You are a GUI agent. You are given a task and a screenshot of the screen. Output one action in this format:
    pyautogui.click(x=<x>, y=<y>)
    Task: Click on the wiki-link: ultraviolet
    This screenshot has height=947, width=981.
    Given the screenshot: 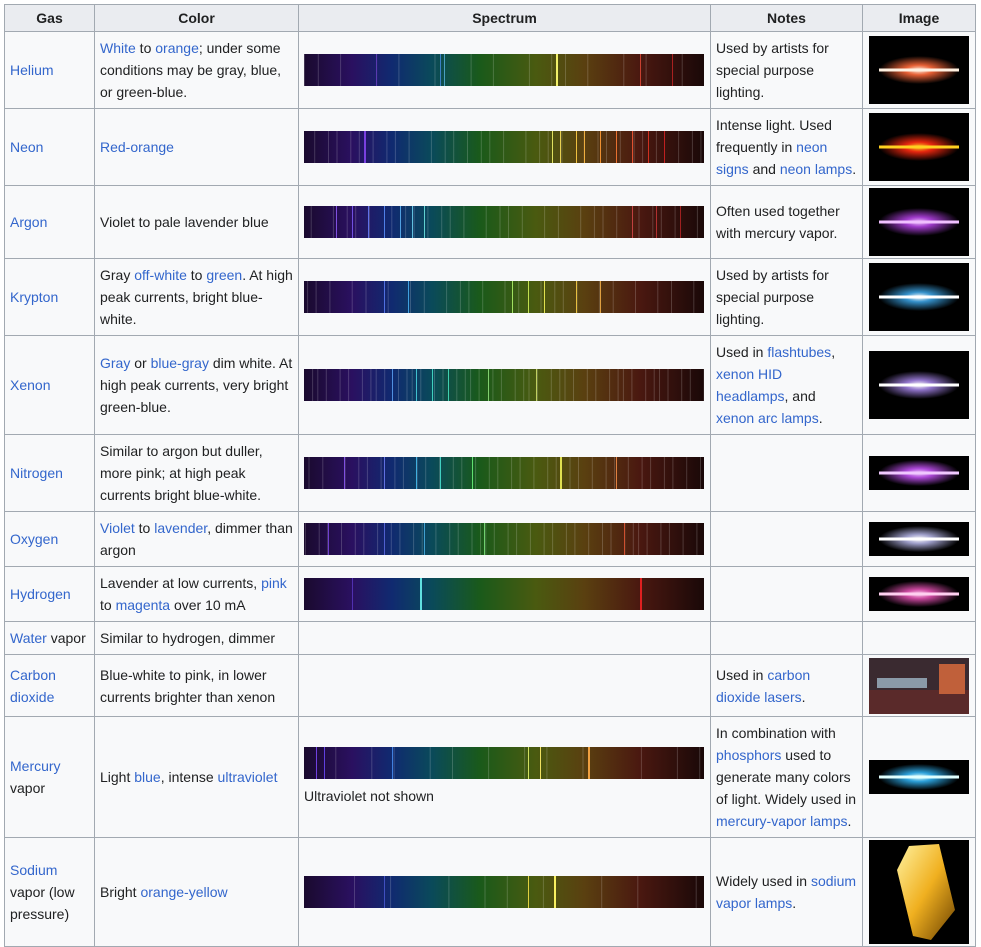 What is the action you would take?
    pyautogui.click(x=247, y=777)
    